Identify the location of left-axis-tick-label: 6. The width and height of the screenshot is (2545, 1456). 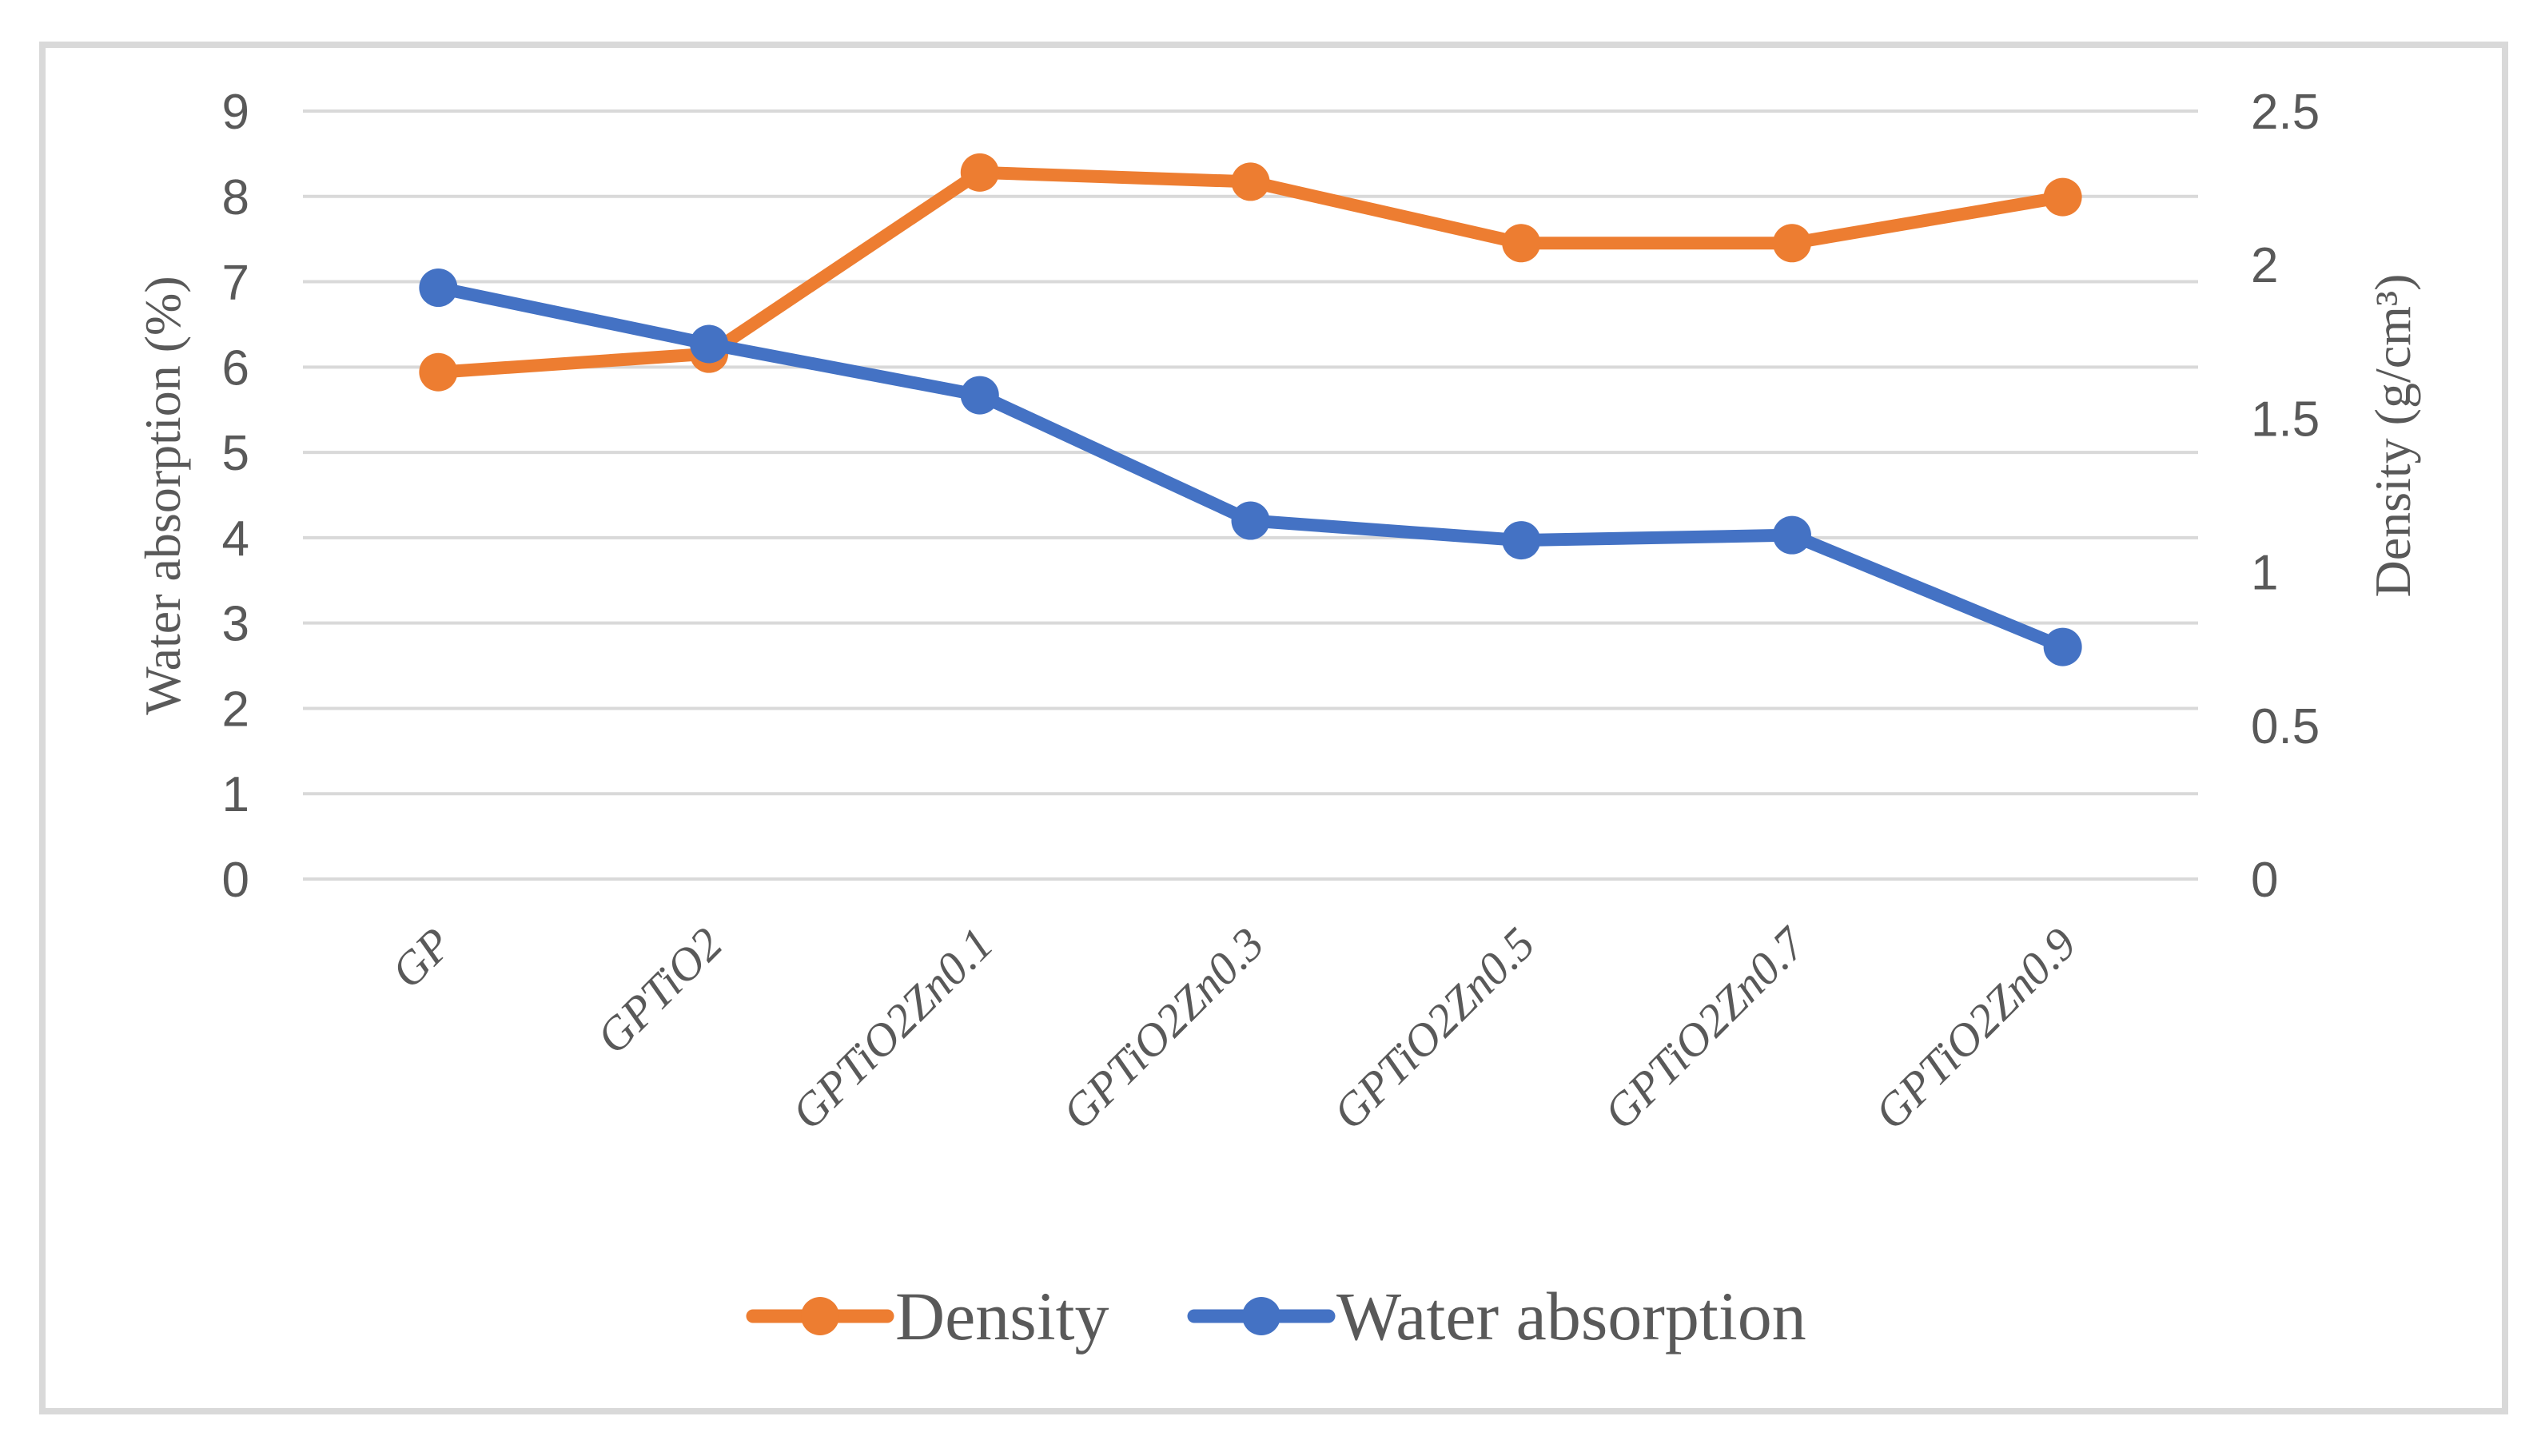
(236, 368).